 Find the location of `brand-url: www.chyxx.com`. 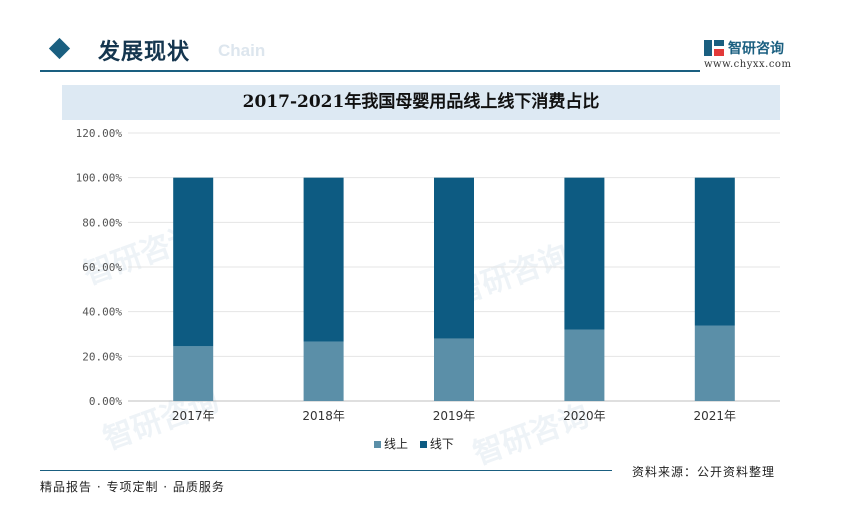

brand-url: www.chyxx.com is located at coordinates (748, 64).